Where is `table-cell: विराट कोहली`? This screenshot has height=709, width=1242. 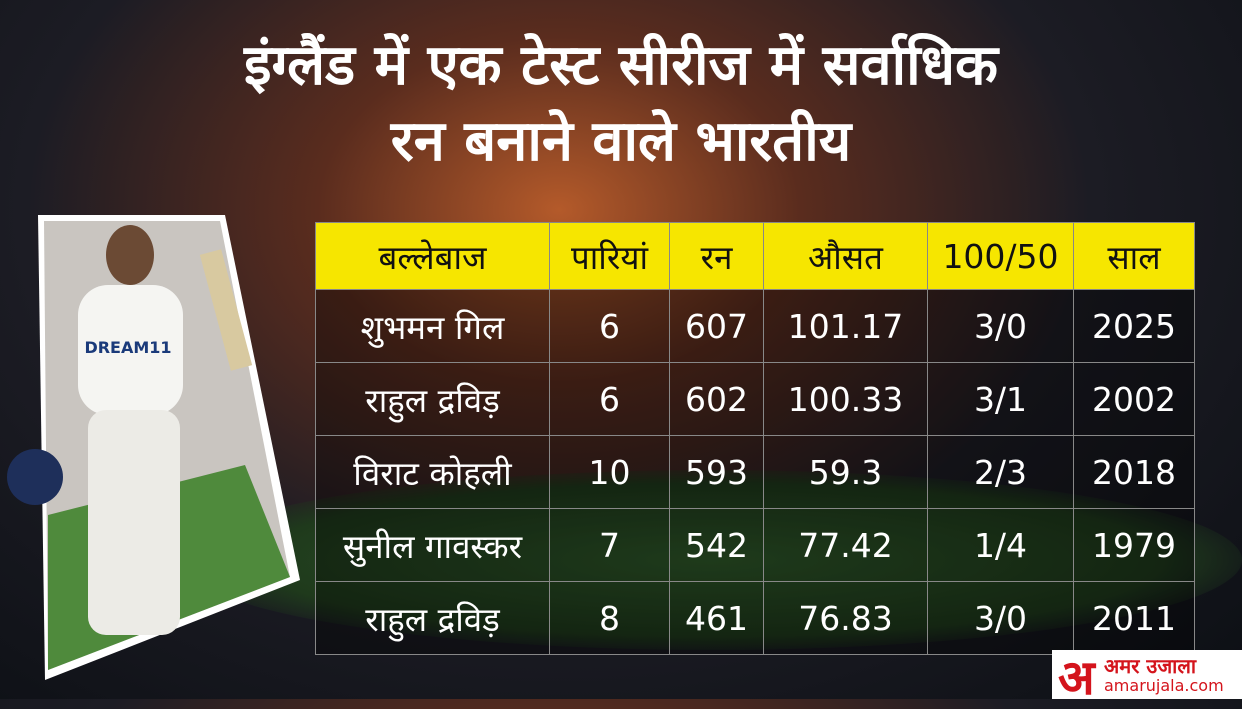 table-cell: विराट कोहली is located at coordinates (432, 472).